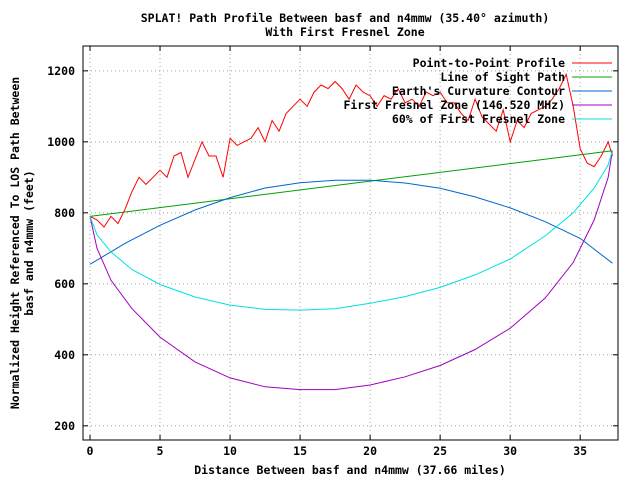 This screenshot has height=484, width=640. Describe the element at coordinates (370, 451) in the screenshot. I see `x-tick-label-20: 20` at that location.